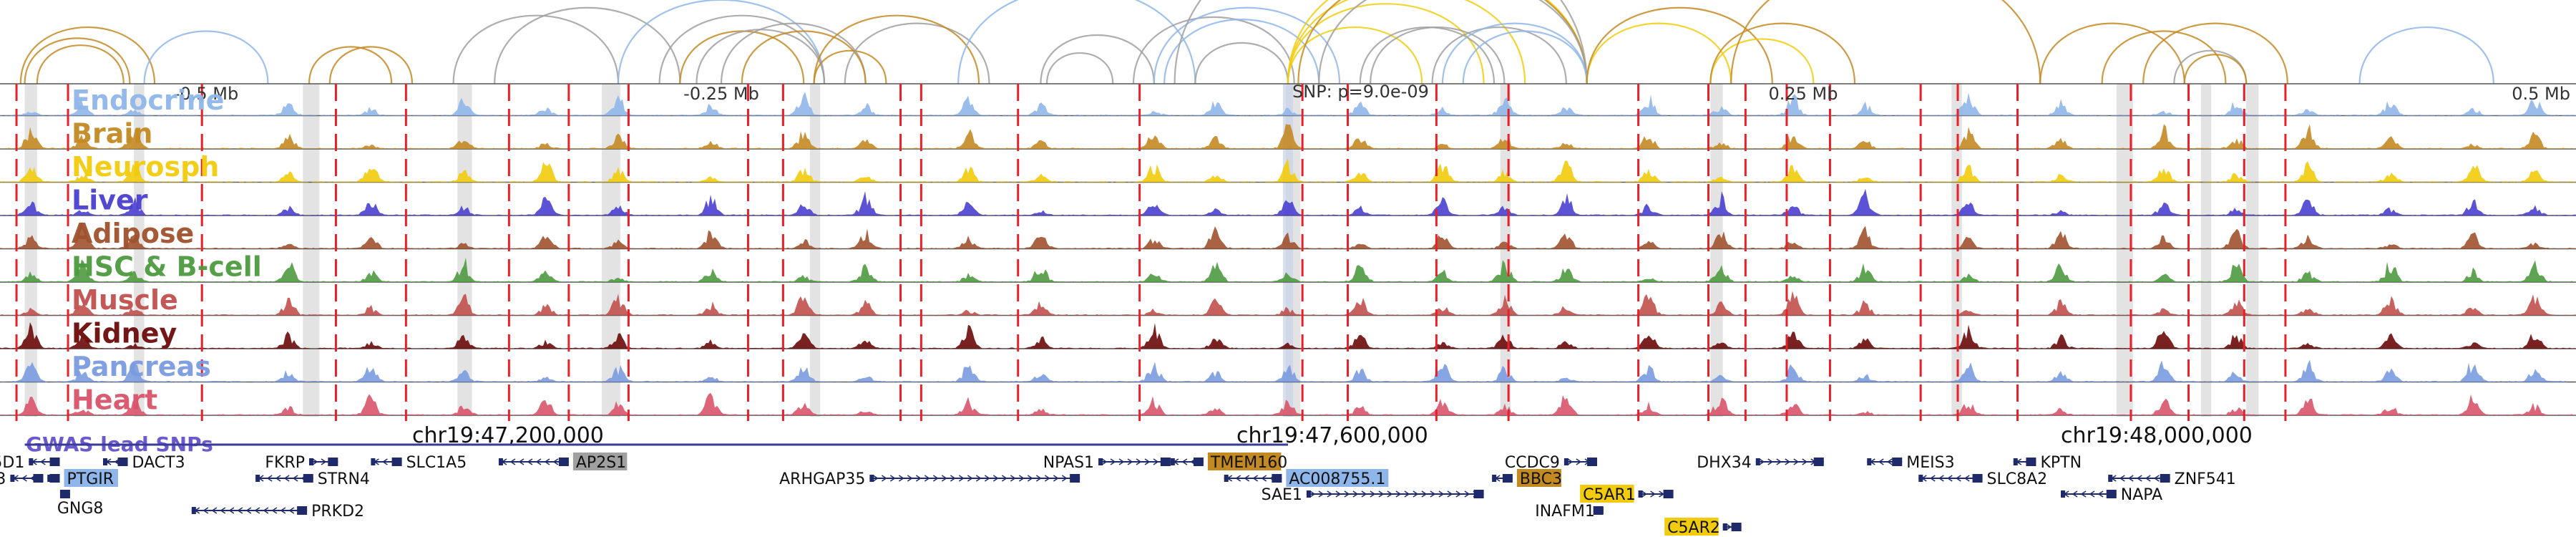 The height and width of the screenshot is (537, 2576). What do you see at coordinates (1609, 495) in the screenshot?
I see `gene-label: C5AR1` at bounding box center [1609, 495].